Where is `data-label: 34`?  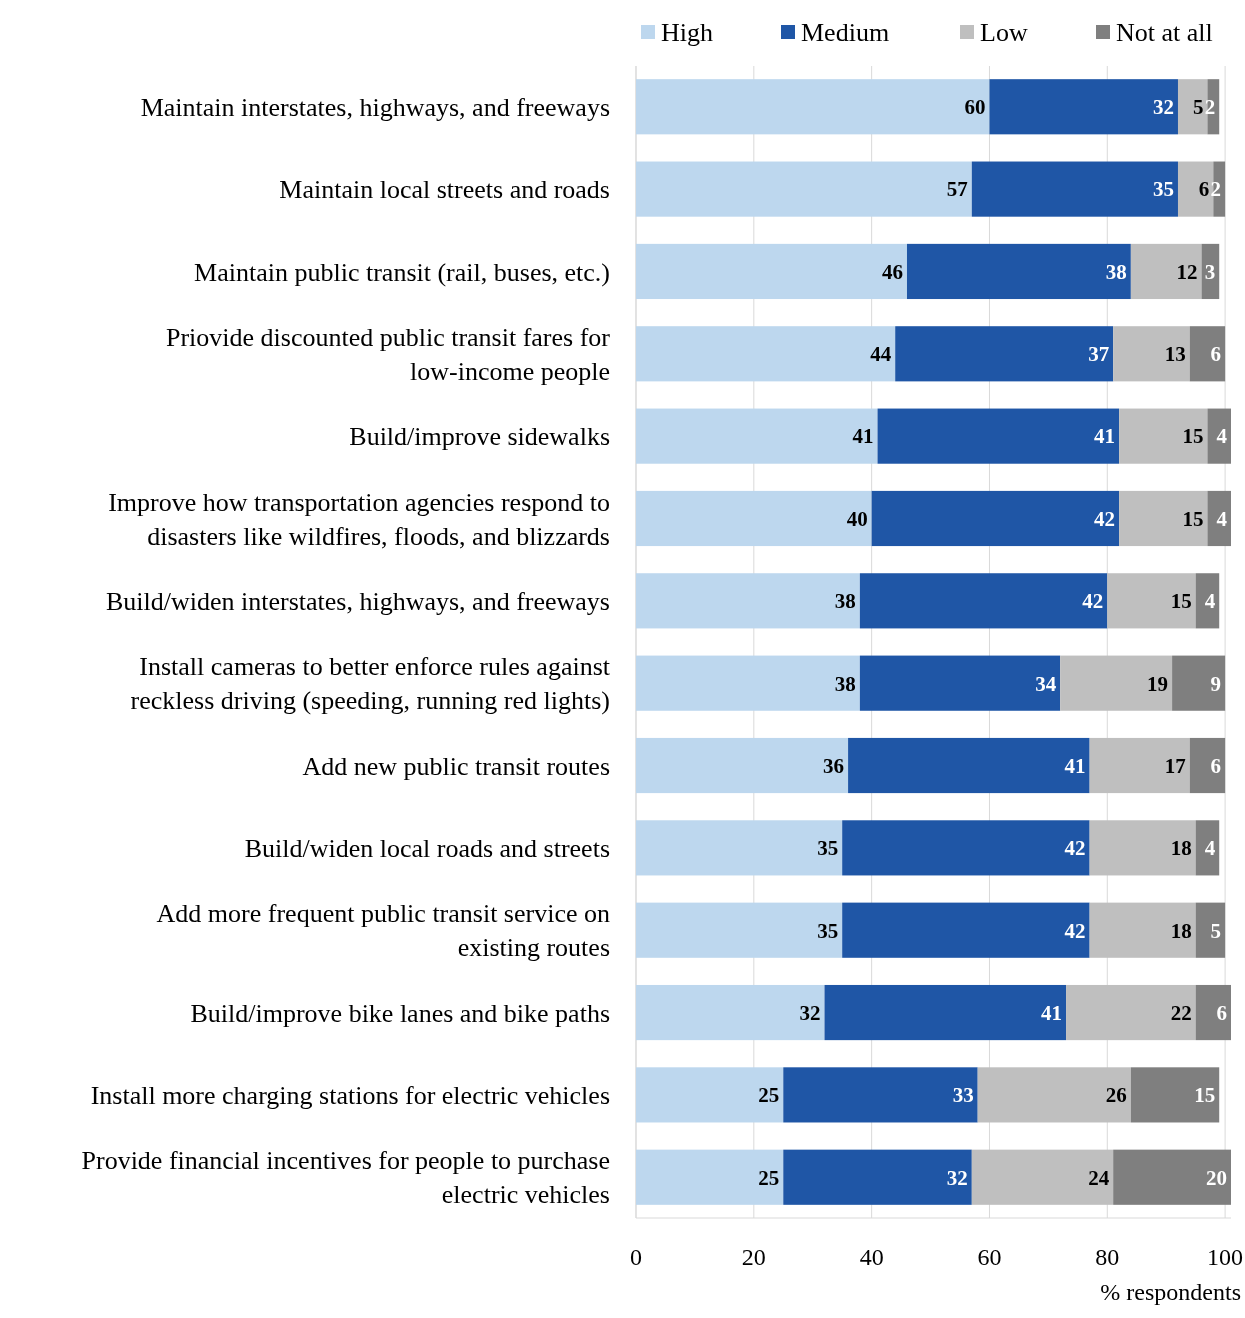 data-label: 34 is located at coordinates (1046, 683).